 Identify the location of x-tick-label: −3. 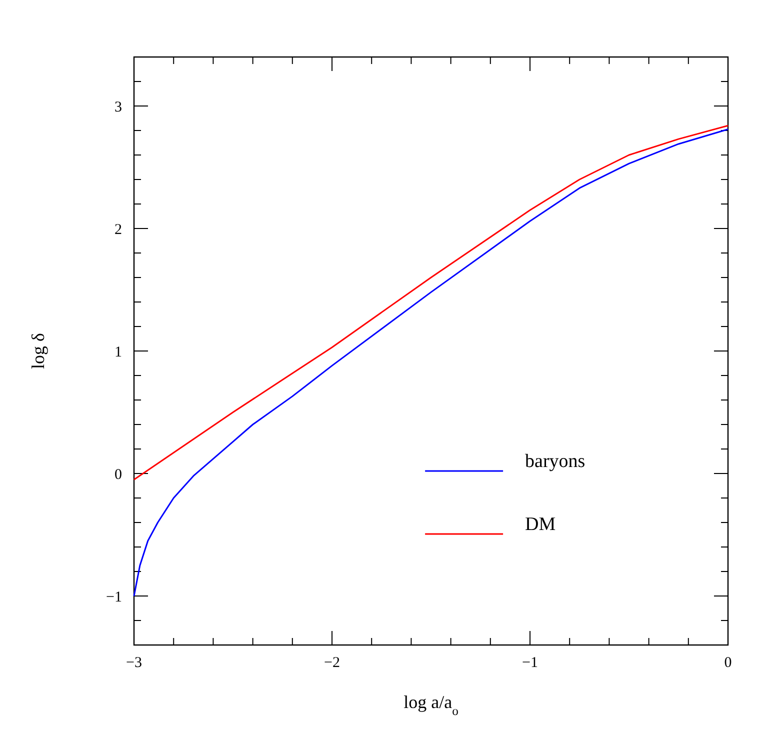
(134, 663).